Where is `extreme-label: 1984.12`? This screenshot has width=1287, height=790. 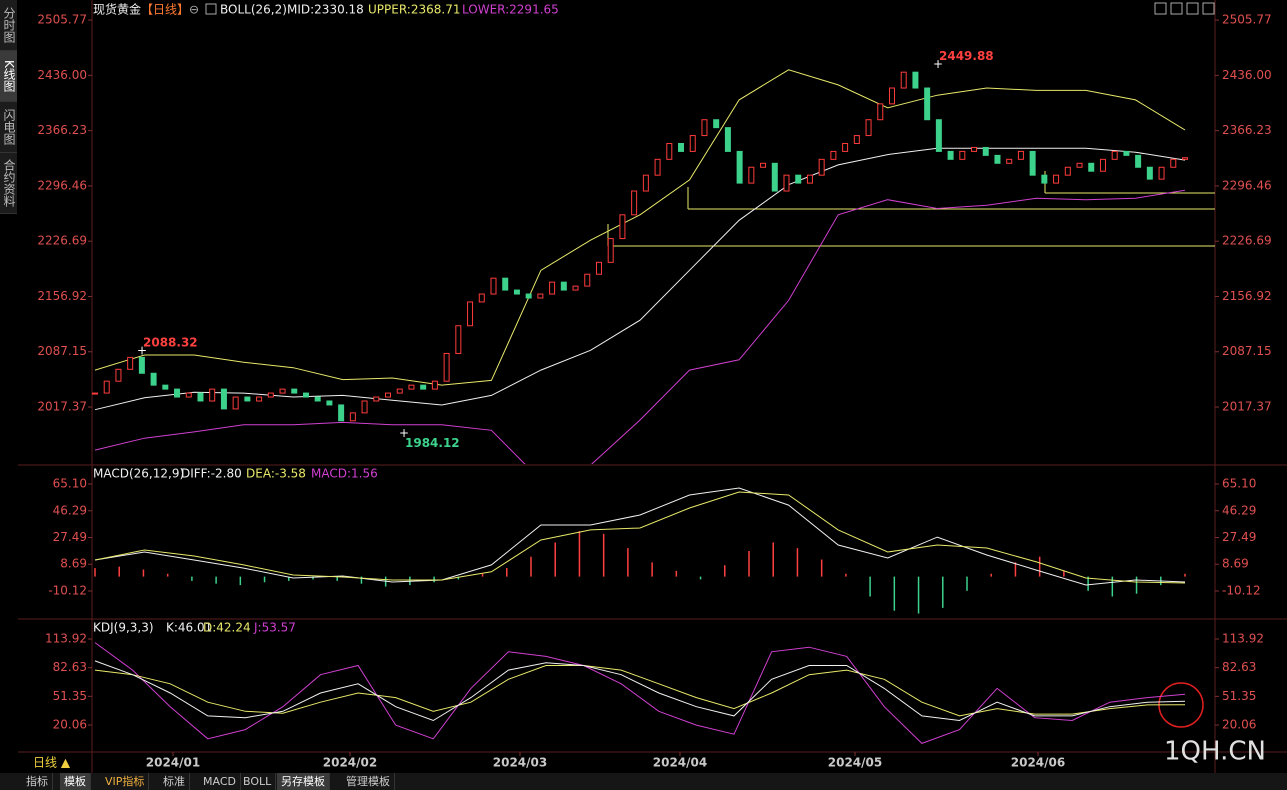
extreme-label: 1984.12 is located at coordinates (432, 443).